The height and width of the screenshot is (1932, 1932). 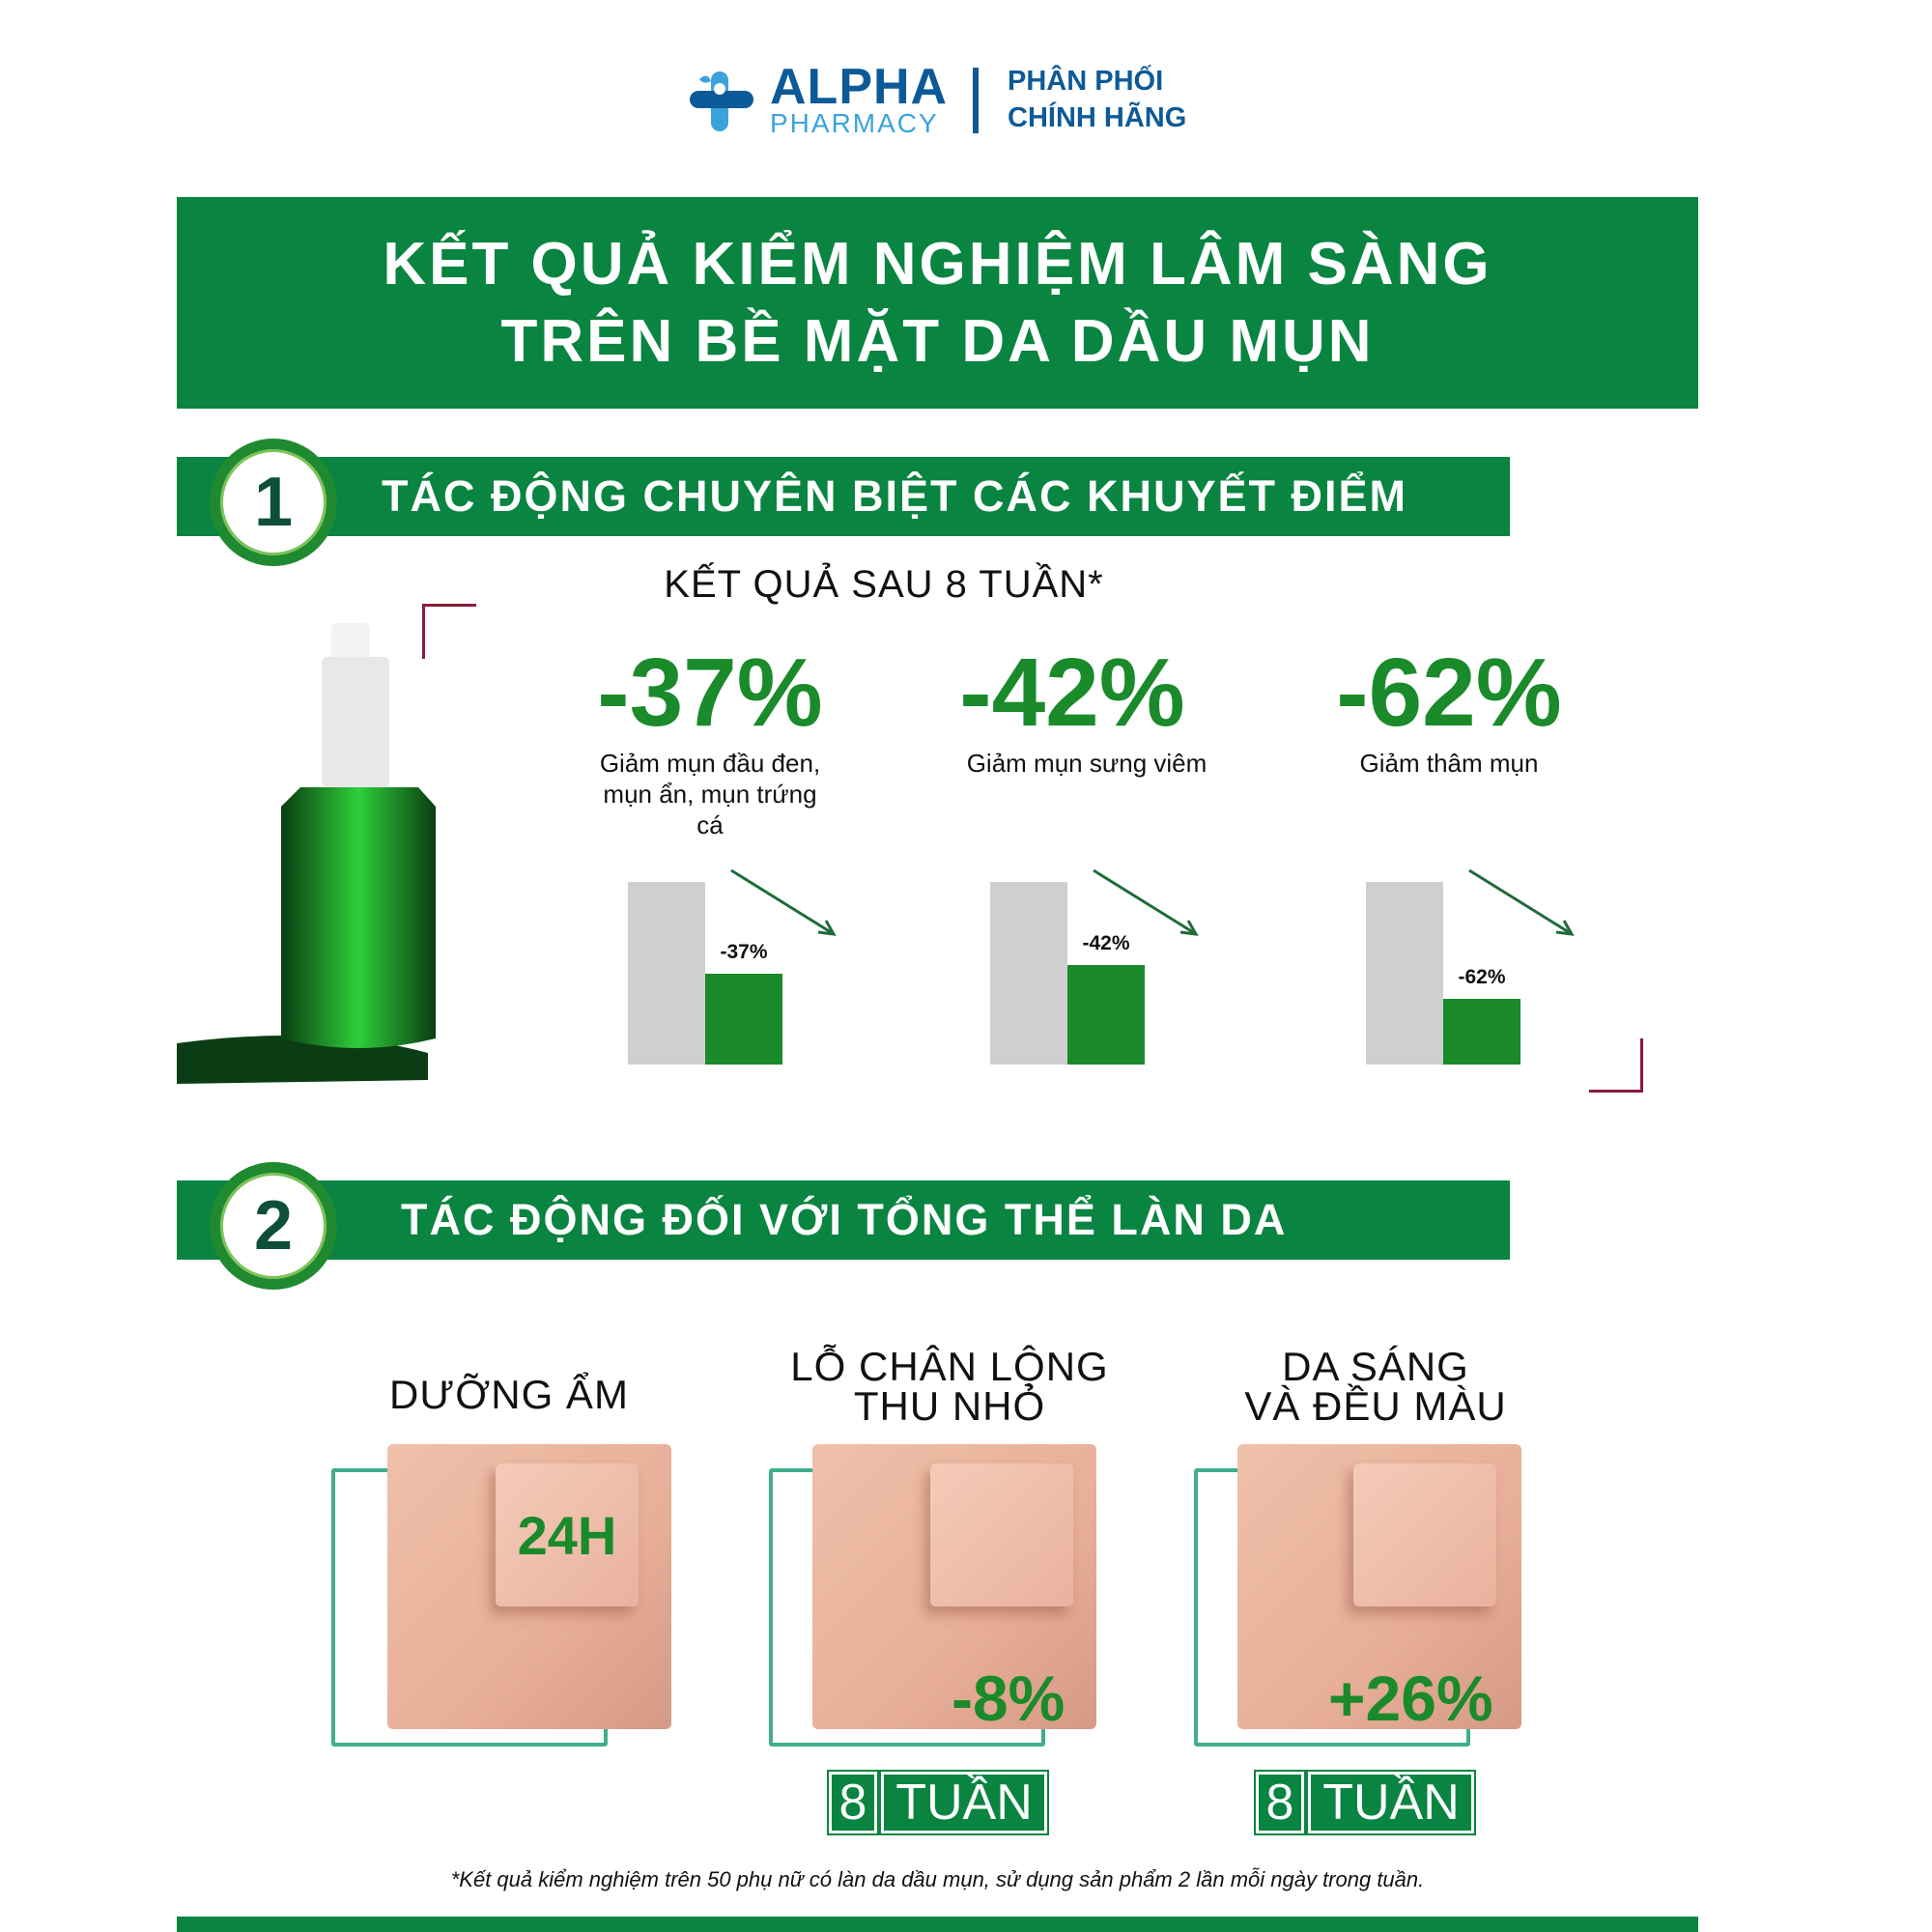 I want to click on section-2-number: 2, so click(x=273, y=1226).